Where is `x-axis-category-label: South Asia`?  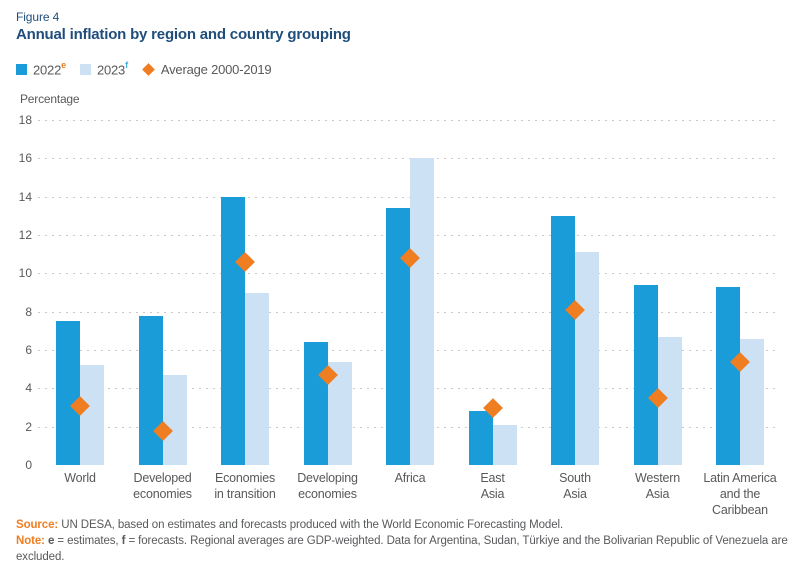
x-axis-category-label: South Asia is located at coordinates (575, 486).